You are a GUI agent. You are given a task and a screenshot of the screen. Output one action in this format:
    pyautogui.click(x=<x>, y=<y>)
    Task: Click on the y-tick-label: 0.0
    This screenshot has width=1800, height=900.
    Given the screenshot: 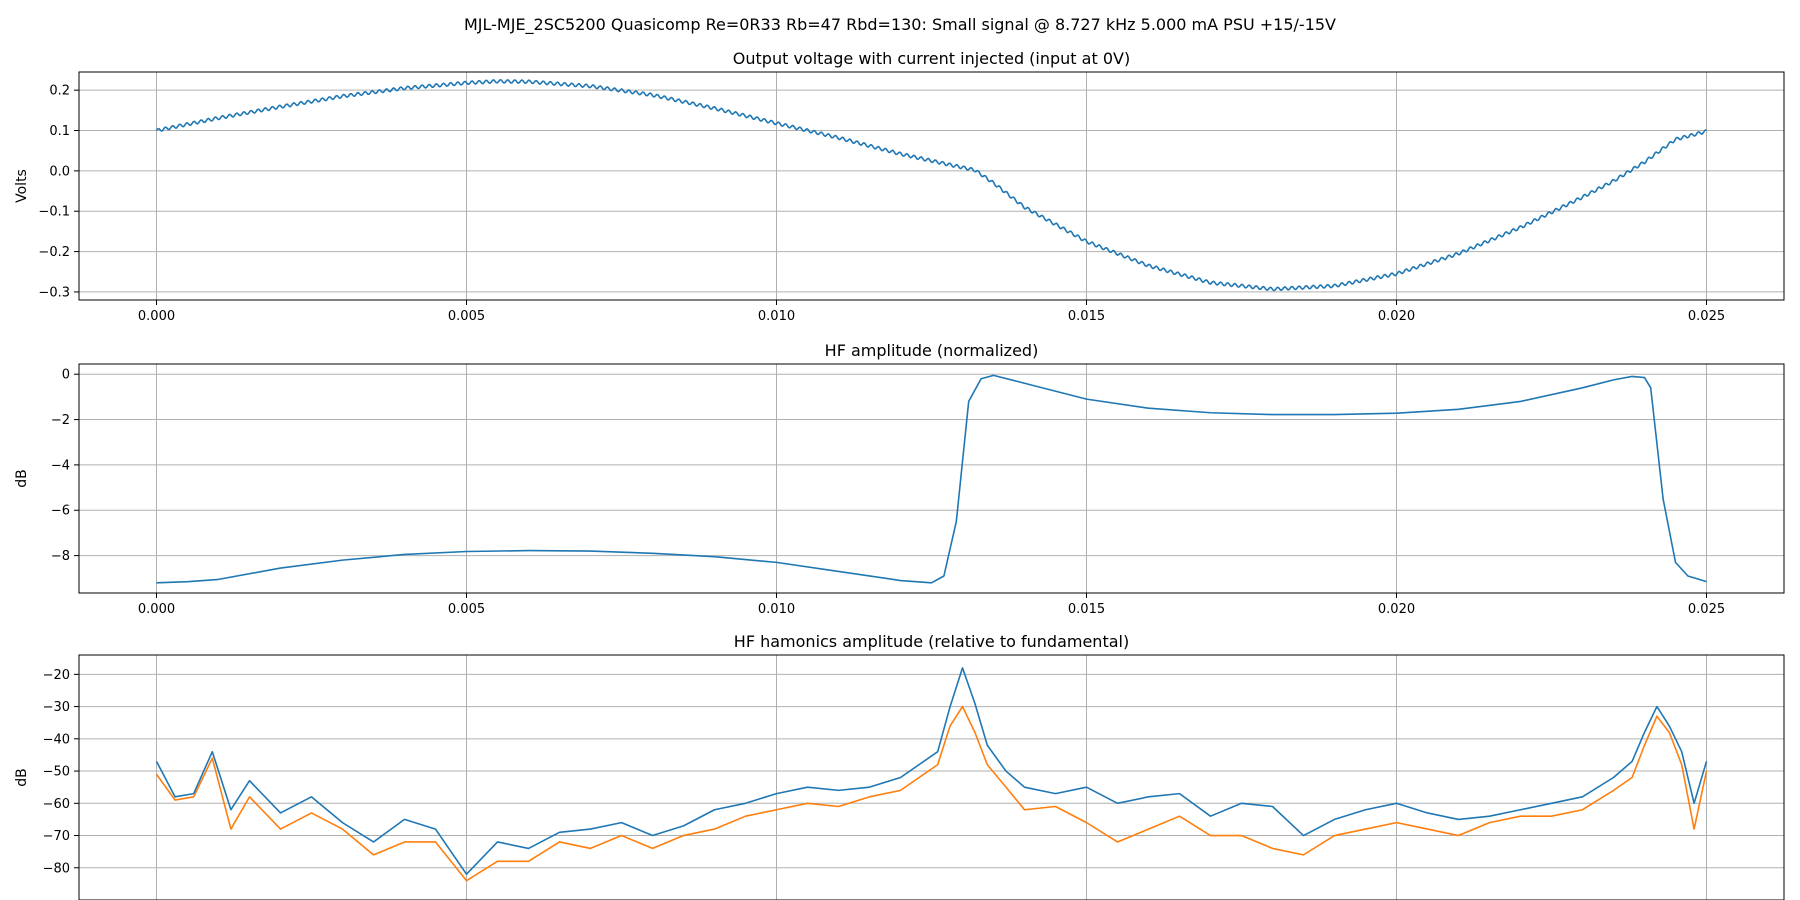 What is the action you would take?
    pyautogui.click(x=59, y=171)
    